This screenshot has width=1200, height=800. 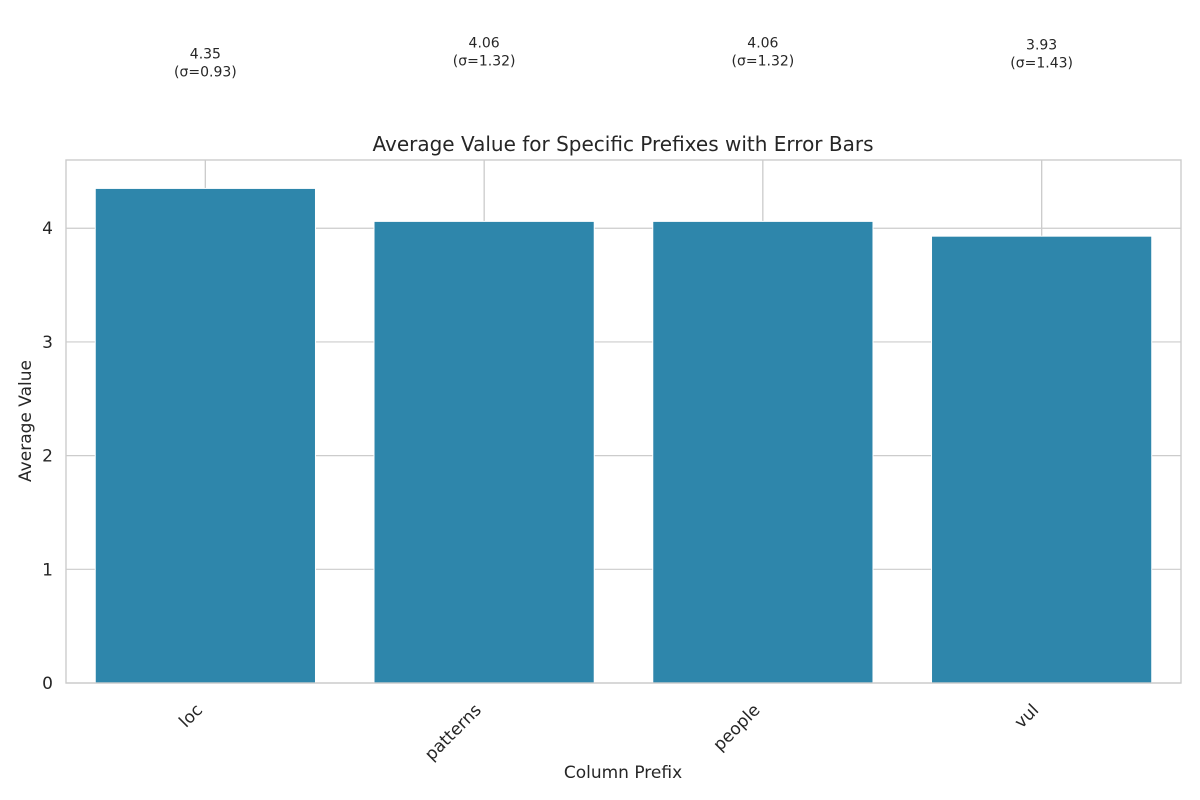 I want to click on y-tick-label: 2, so click(x=47, y=457).